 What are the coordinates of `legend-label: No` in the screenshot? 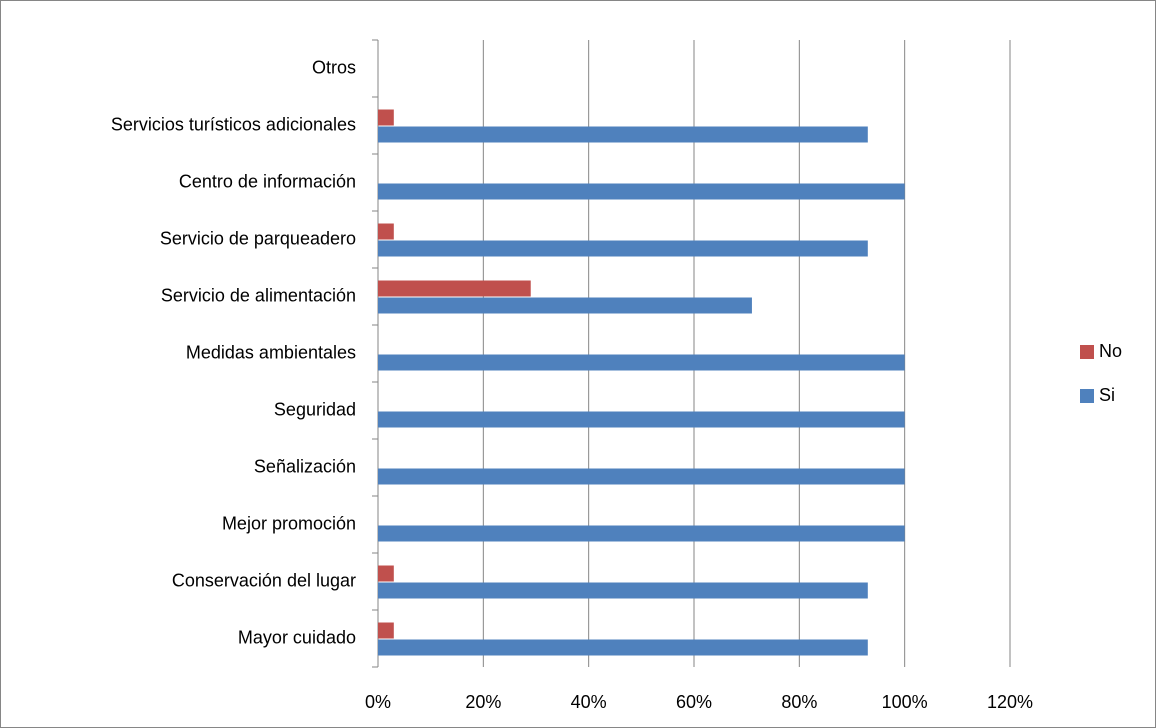 It's located at (1110, 351).